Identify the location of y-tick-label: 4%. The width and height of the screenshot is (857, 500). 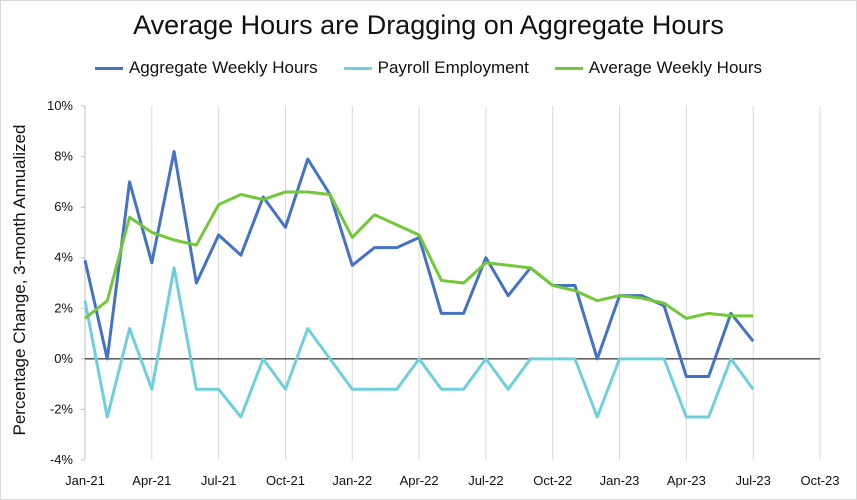
(63, 257).